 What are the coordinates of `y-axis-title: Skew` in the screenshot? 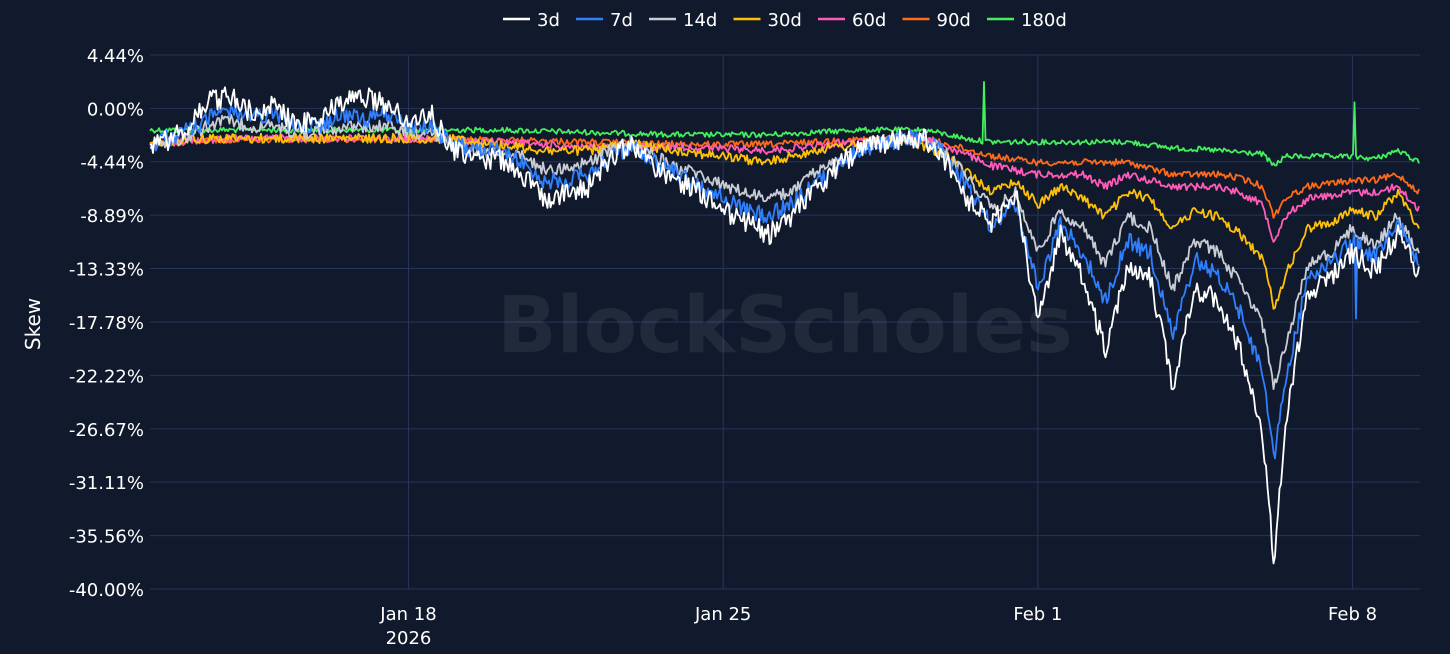 It's located at (33, 324).